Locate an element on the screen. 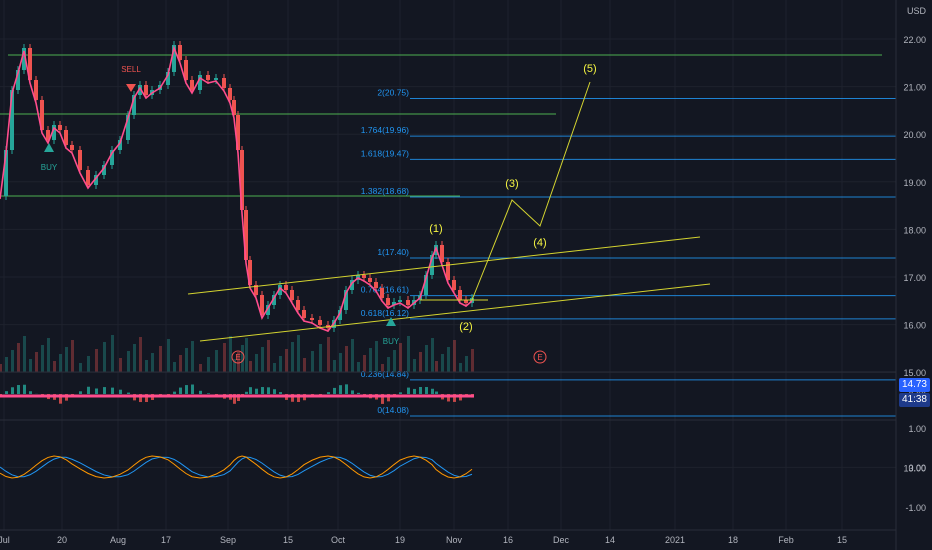  earnings-event-label: E is located at coordinates (237, 357).